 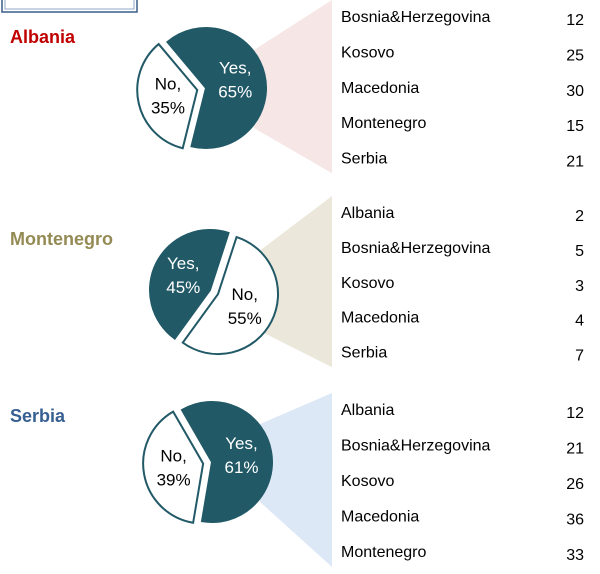 I want to click on slice-value: 39%, so click(x=174, y=479).